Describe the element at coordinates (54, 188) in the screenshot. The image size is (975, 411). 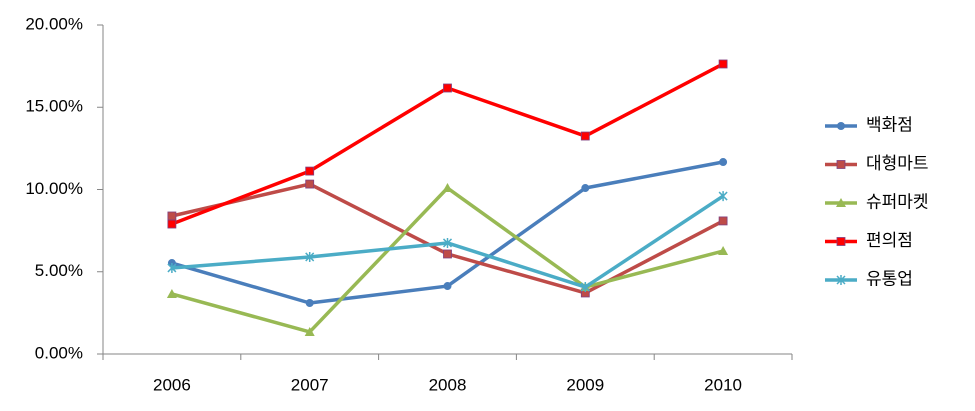
I see `y-tick-label: 10.00%` at that location.